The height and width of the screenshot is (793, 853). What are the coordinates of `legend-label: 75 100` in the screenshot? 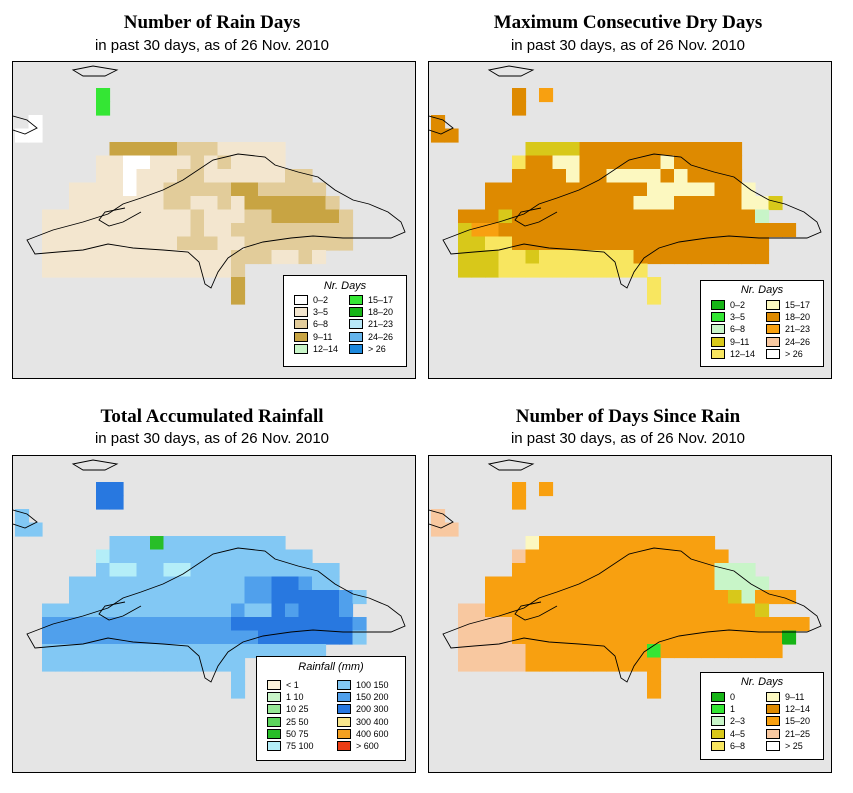 It's located at (300, 746).